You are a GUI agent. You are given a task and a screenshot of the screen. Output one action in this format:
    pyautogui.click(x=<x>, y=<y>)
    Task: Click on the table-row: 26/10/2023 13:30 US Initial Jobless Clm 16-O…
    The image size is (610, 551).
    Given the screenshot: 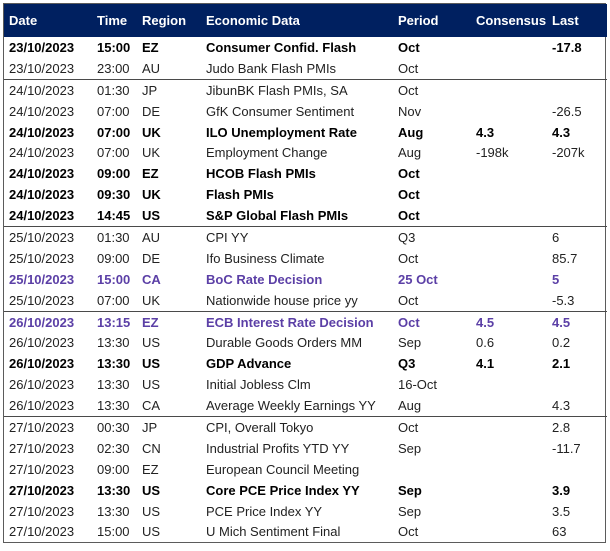 What is the action you would take?
    pyautogui.click(x=305, y=384)
    